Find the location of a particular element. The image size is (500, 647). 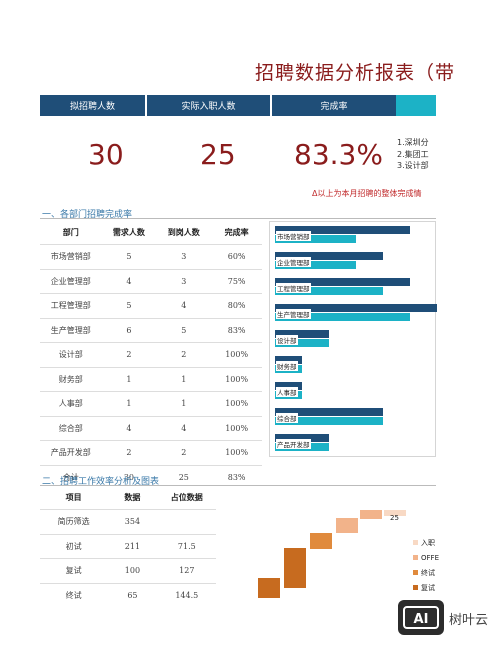

note-3: 3.设计部 is located at coordinates (413, 165).